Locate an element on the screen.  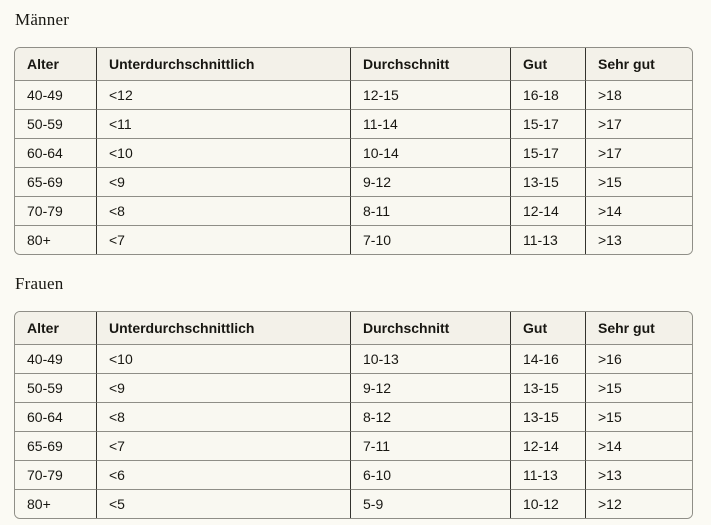
table-cell: 7-11 is located at coordinates (430, 445).